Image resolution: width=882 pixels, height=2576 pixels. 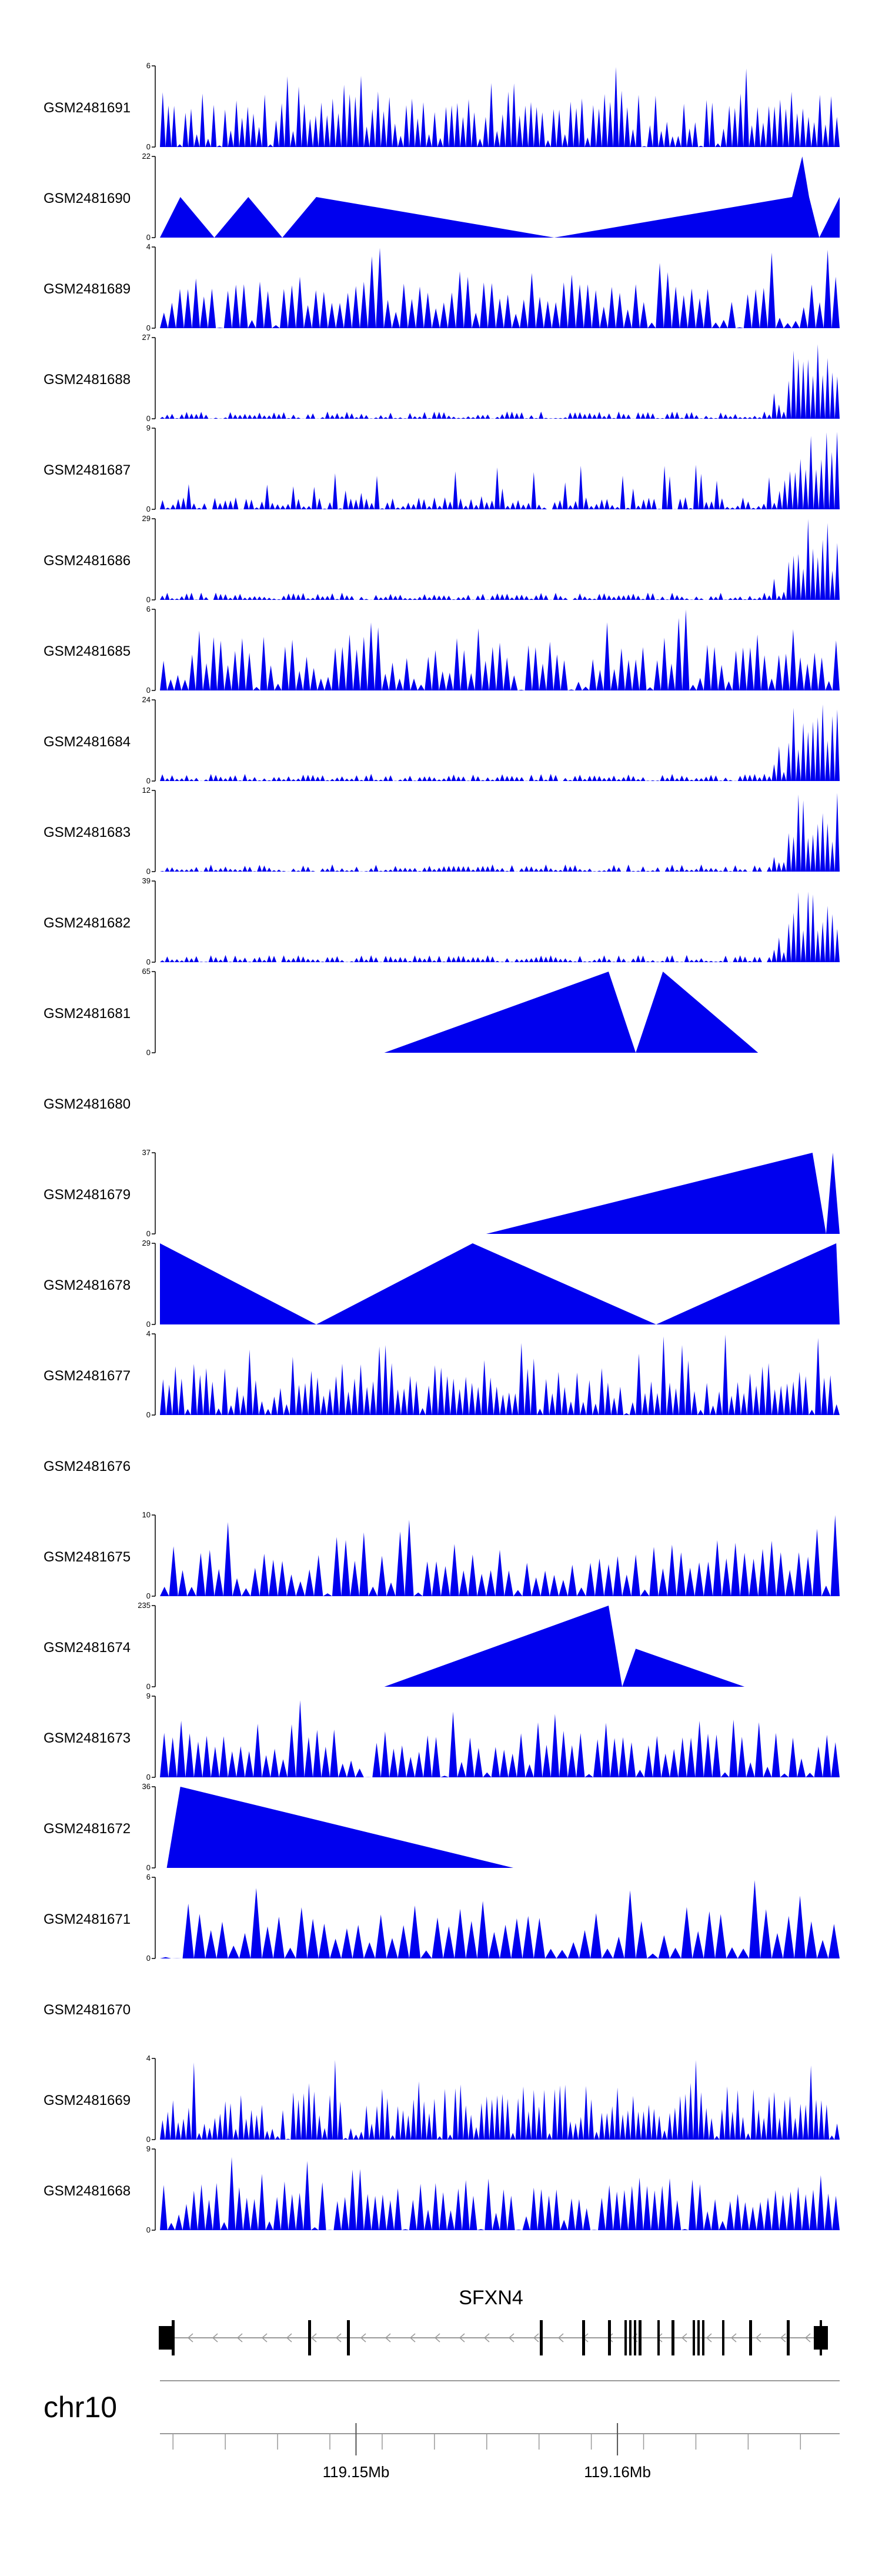 I want to click on track-GSM2481668: GSM2481668 9 0, so click(x=442, y=2189).